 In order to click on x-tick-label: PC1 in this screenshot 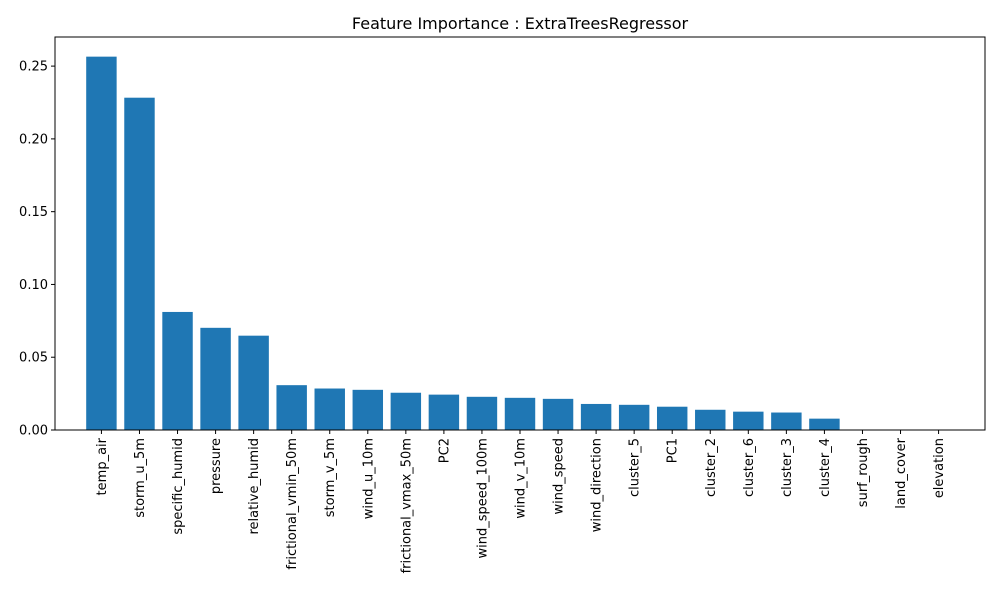, I will do `click(673, 450)`.